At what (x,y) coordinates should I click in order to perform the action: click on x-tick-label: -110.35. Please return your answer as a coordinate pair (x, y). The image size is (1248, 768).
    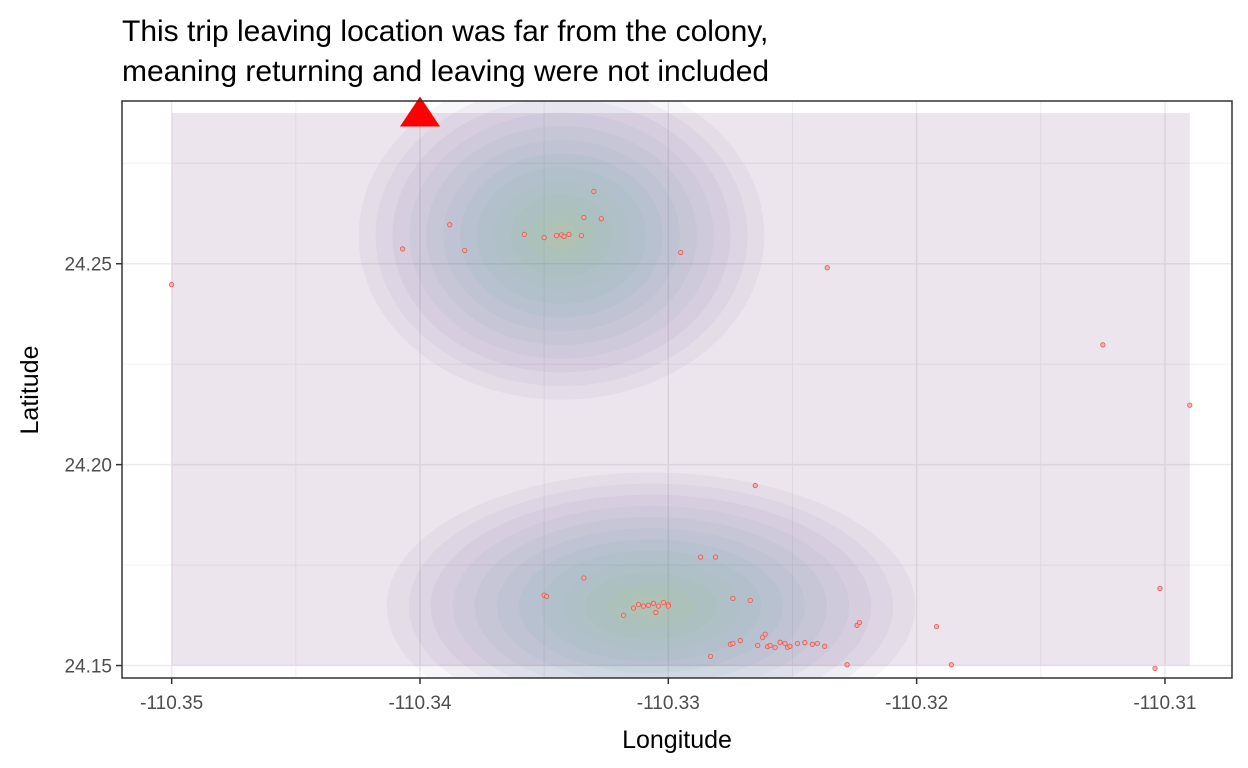
    Looking at the image, I should click on (171, 703).